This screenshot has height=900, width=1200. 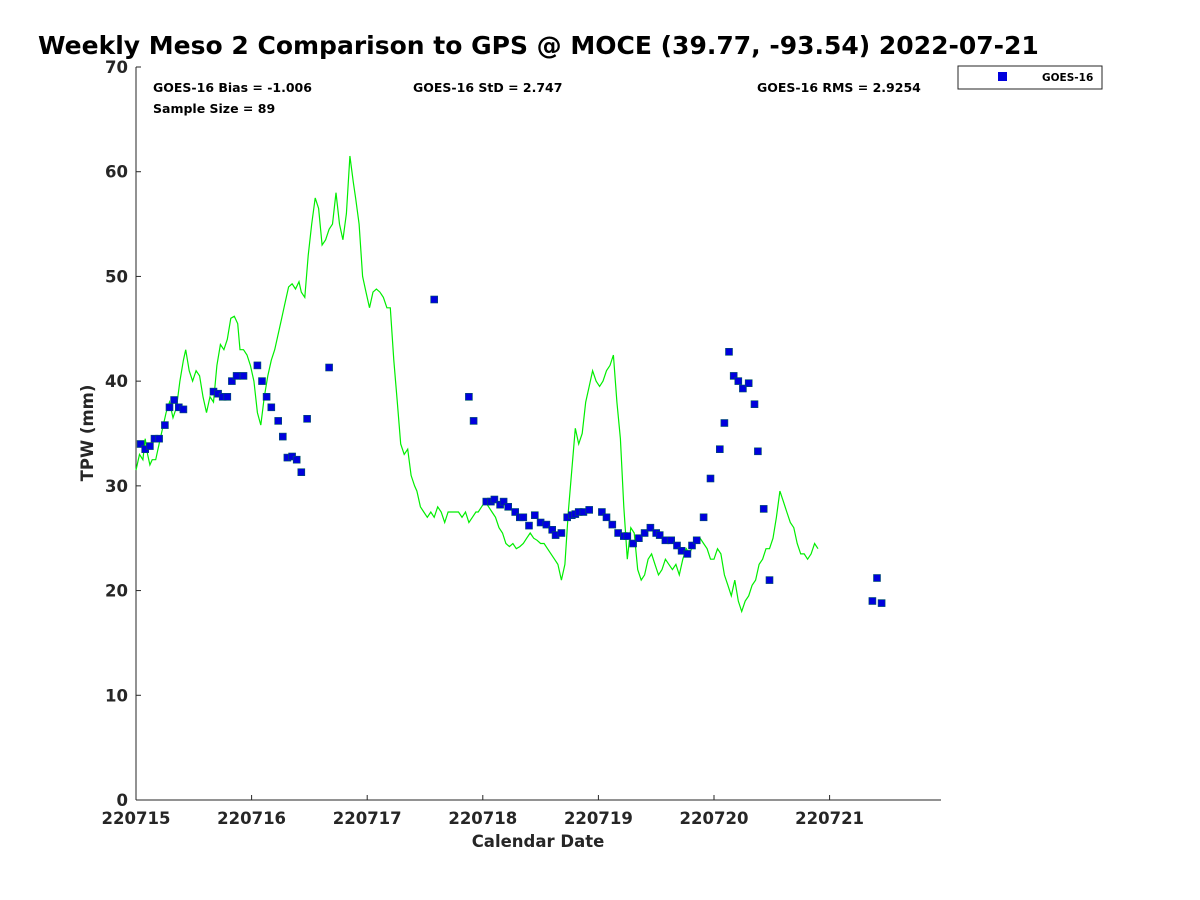 I want to click on y-tick-label: 10, so click(x=116, y=695).